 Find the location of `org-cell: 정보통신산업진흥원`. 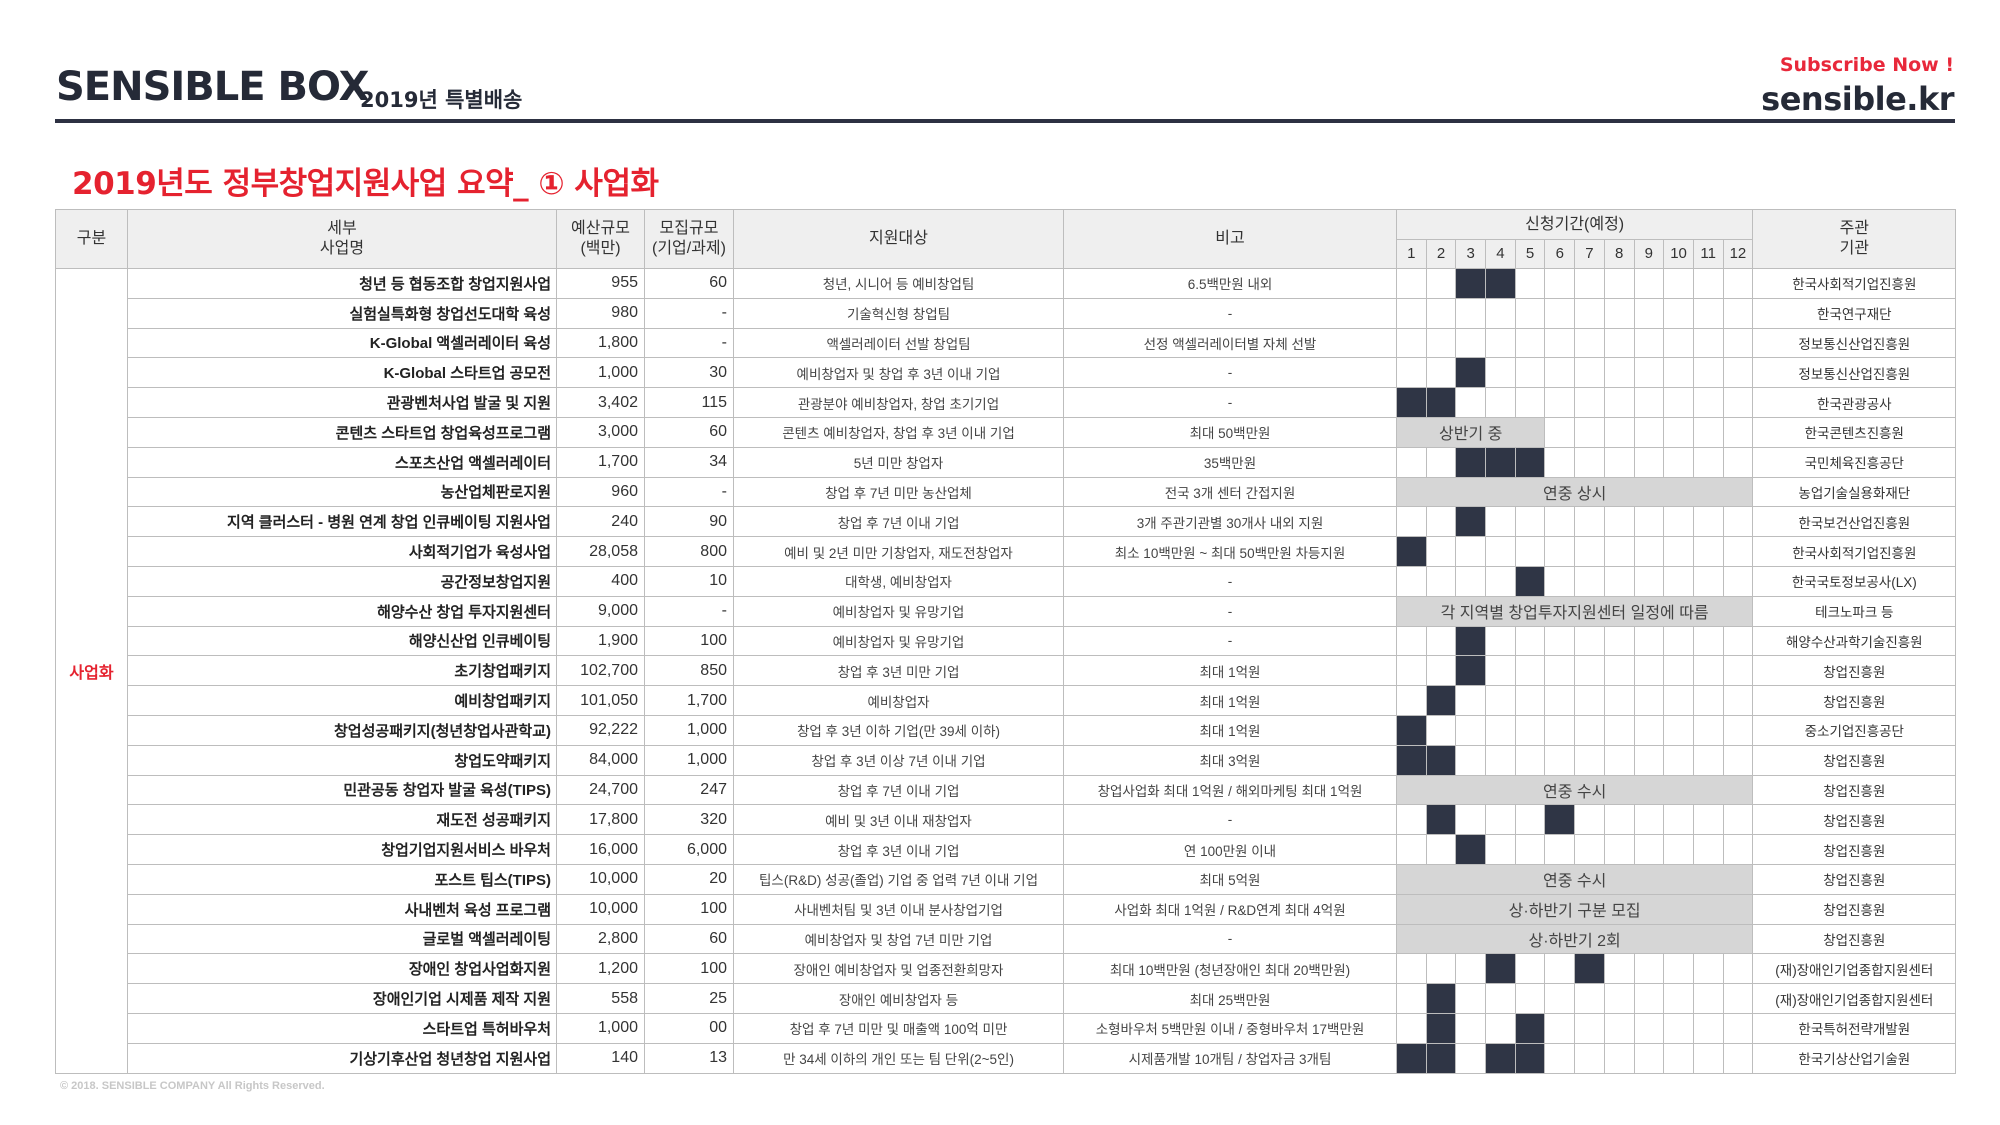

org-cell: 정보통신산업진흥원 is located at coordinates (1854, 373).